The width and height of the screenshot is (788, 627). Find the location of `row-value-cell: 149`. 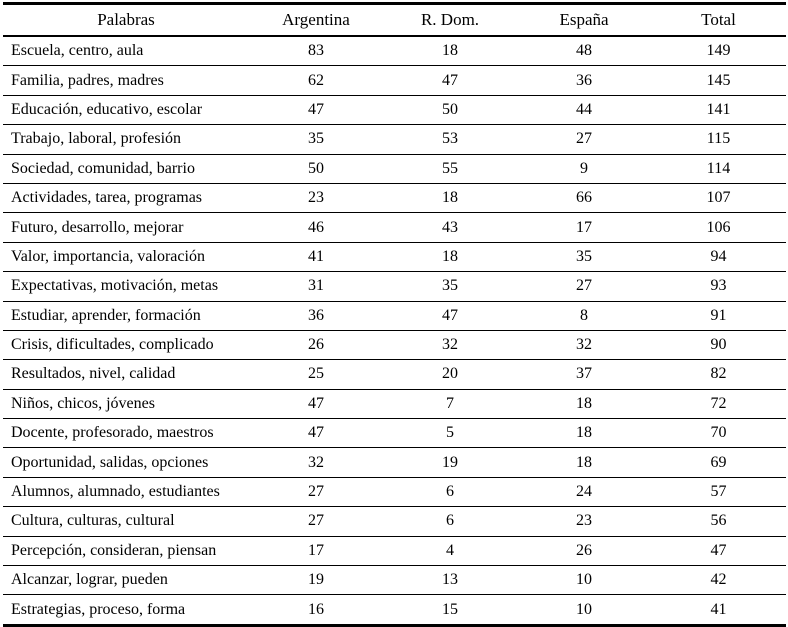

row-value-cell: 149 is located at coordinates (718, 51).